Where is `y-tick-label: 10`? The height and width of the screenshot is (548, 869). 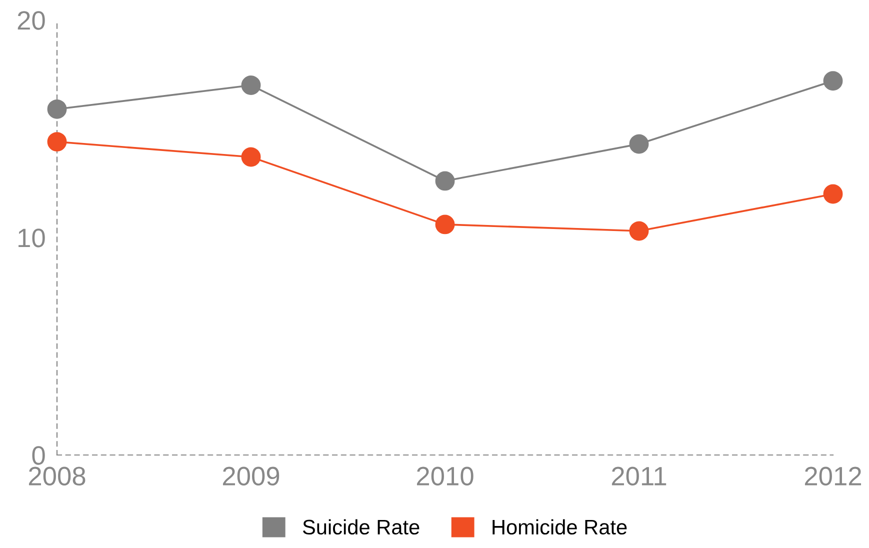 y-tick-label: 10 is located at coordinates (31, 238).